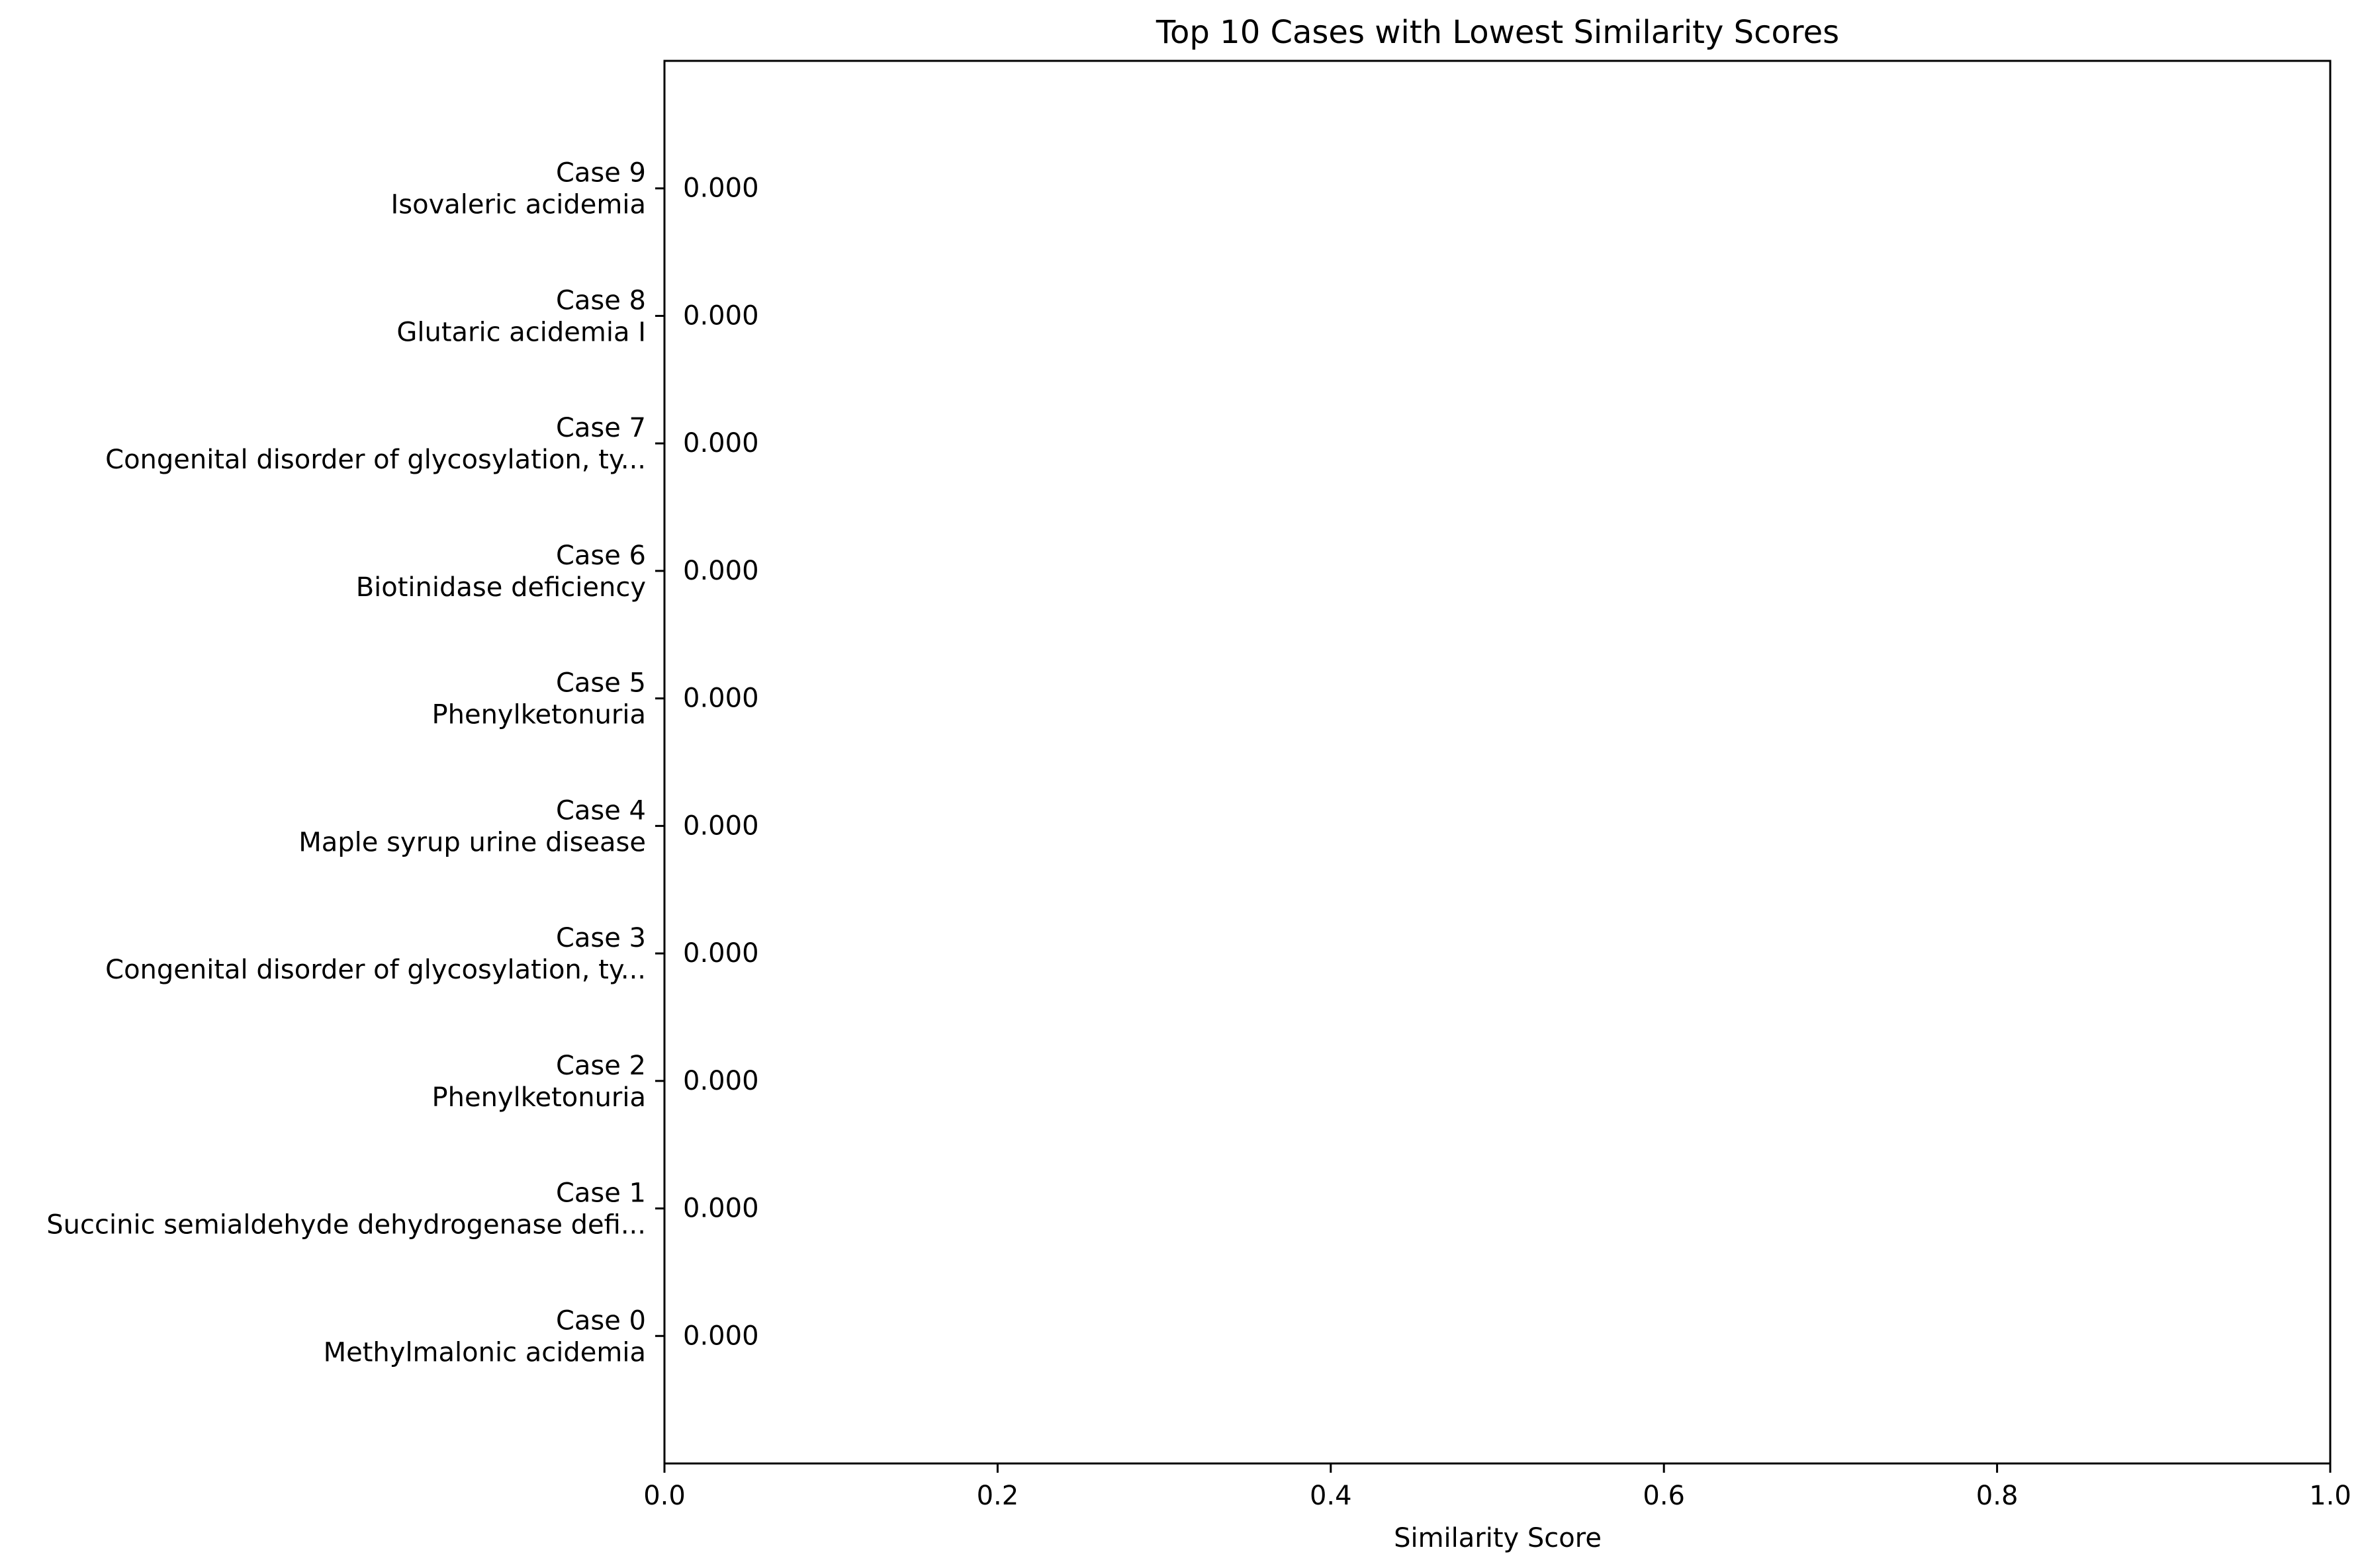  What do you see at coordinates (601, 811) in the screenshot?
I see `y-tick-label-case: Case 4` at bounding box center [601, 811].